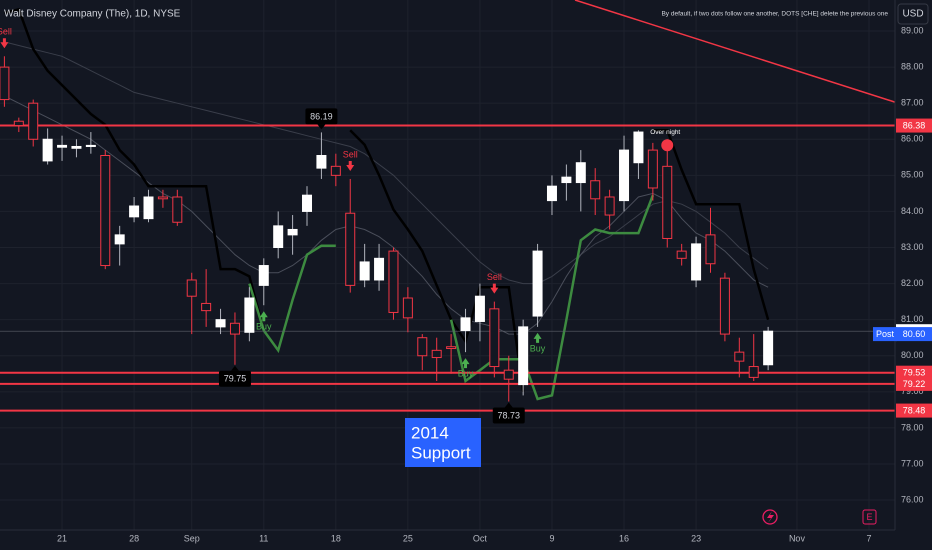 This screenshot has height=550, width=932. What do you see at coordinates (912, 66) in the screenshot?
I see `y-tick-label: 88.00` at bounding box center [912, 66].